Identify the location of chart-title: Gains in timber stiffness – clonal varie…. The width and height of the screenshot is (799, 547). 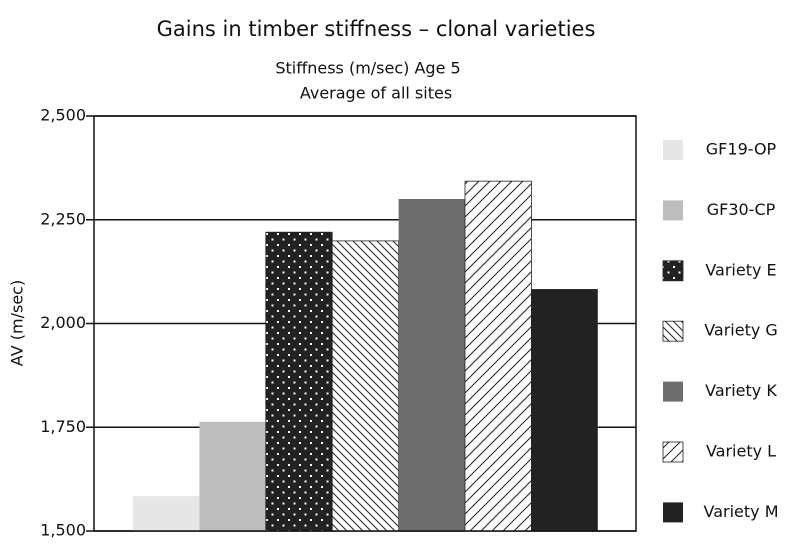
(376, 29).